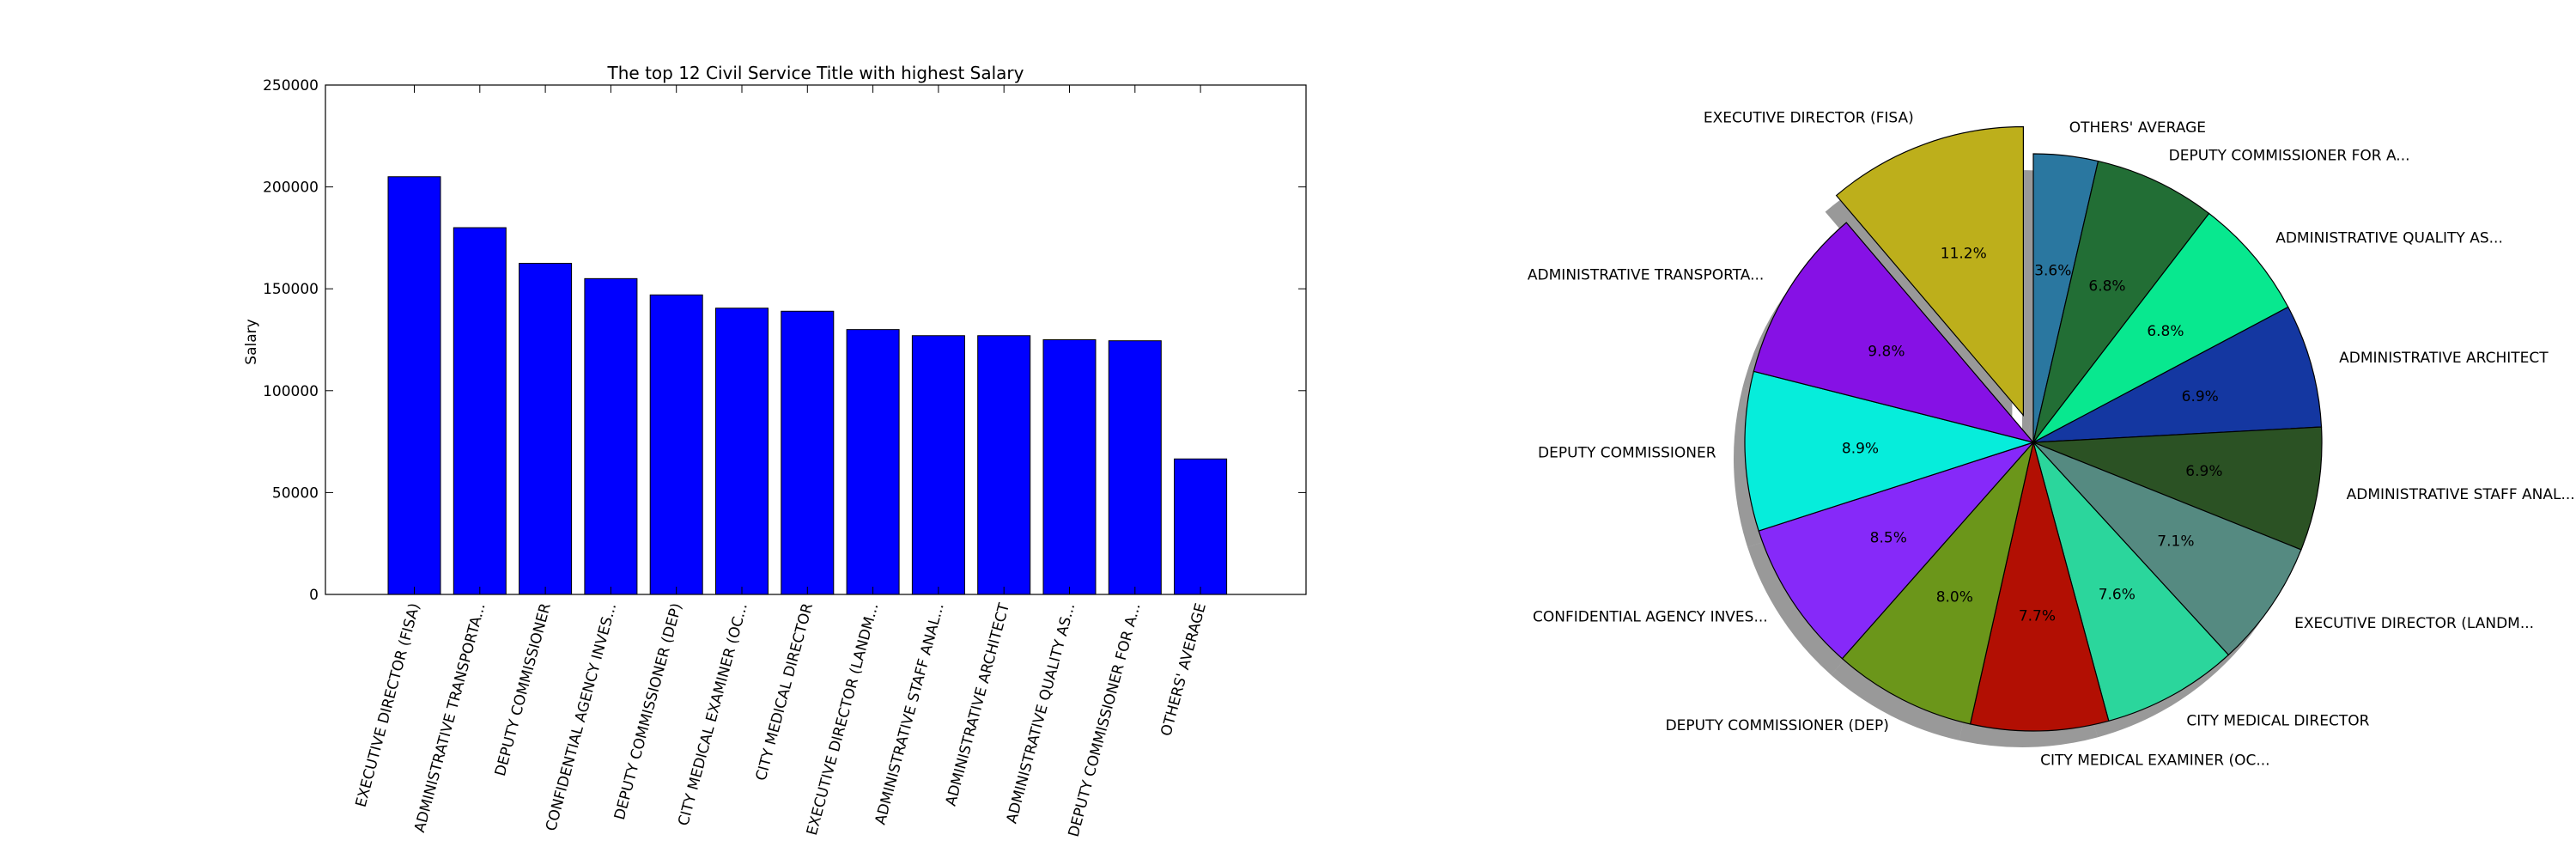  I want to click on pie-percent-label: 3.6%, so click(2053, 271).